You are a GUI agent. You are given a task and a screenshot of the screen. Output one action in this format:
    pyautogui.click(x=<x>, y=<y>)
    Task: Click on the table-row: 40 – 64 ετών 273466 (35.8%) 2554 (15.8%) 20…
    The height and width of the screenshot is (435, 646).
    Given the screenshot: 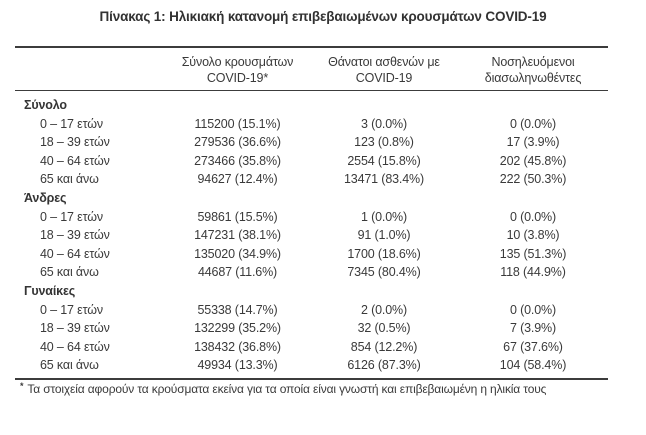 What is the action you would take?
    pyautogui.click(x=311, y=161)
    